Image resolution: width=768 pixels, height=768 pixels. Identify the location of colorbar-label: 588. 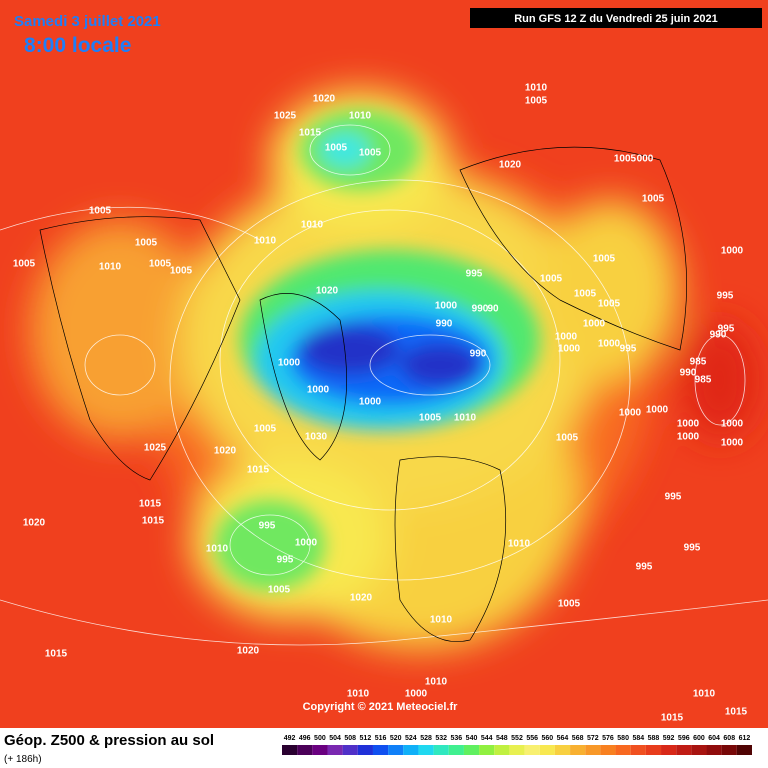
(654, 738).